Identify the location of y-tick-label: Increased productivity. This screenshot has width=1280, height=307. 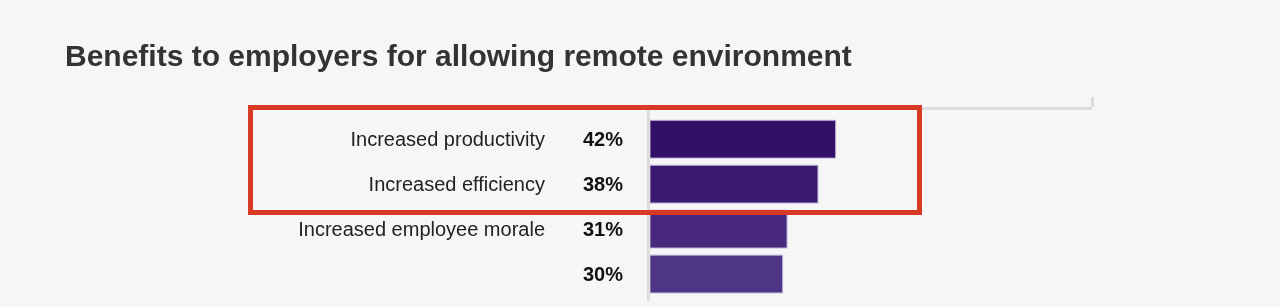
(447, 139).